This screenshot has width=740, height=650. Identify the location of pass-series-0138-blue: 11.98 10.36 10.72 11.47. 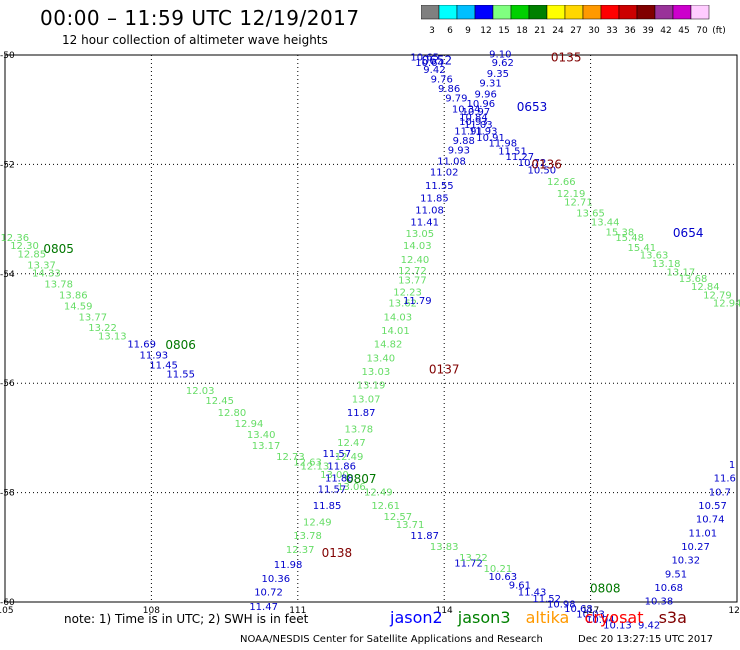
(275, 586).